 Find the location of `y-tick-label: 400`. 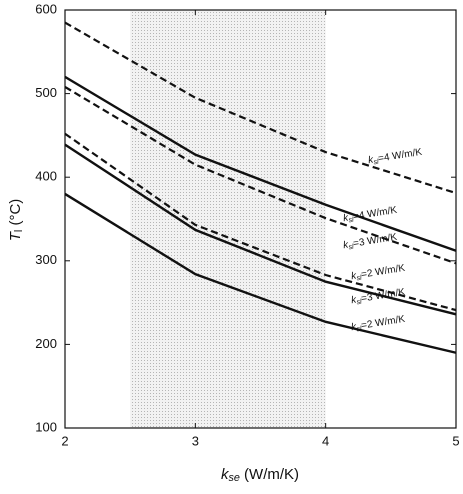

y-tick-label: 400 is located at coordinates (46, 176).